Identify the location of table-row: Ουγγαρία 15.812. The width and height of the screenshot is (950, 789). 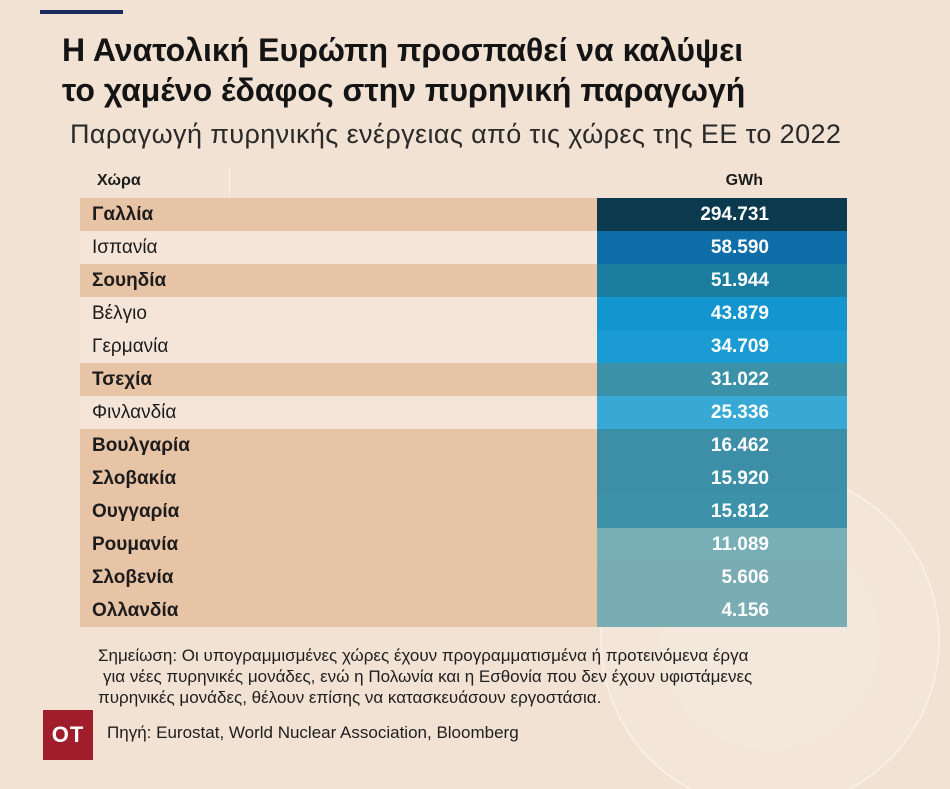
(463, 511).